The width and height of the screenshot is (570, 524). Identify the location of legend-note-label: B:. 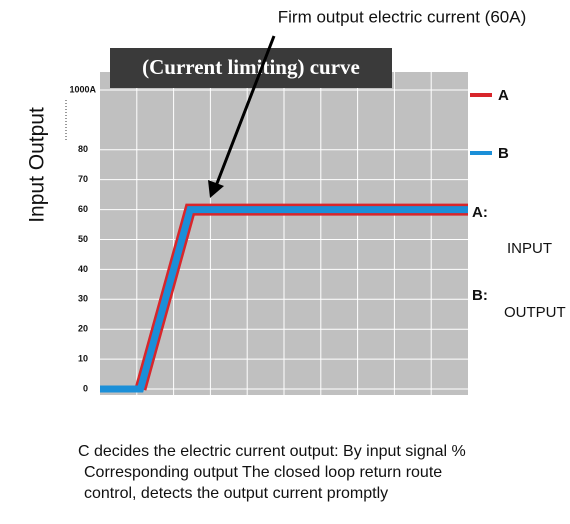
(480, 295).